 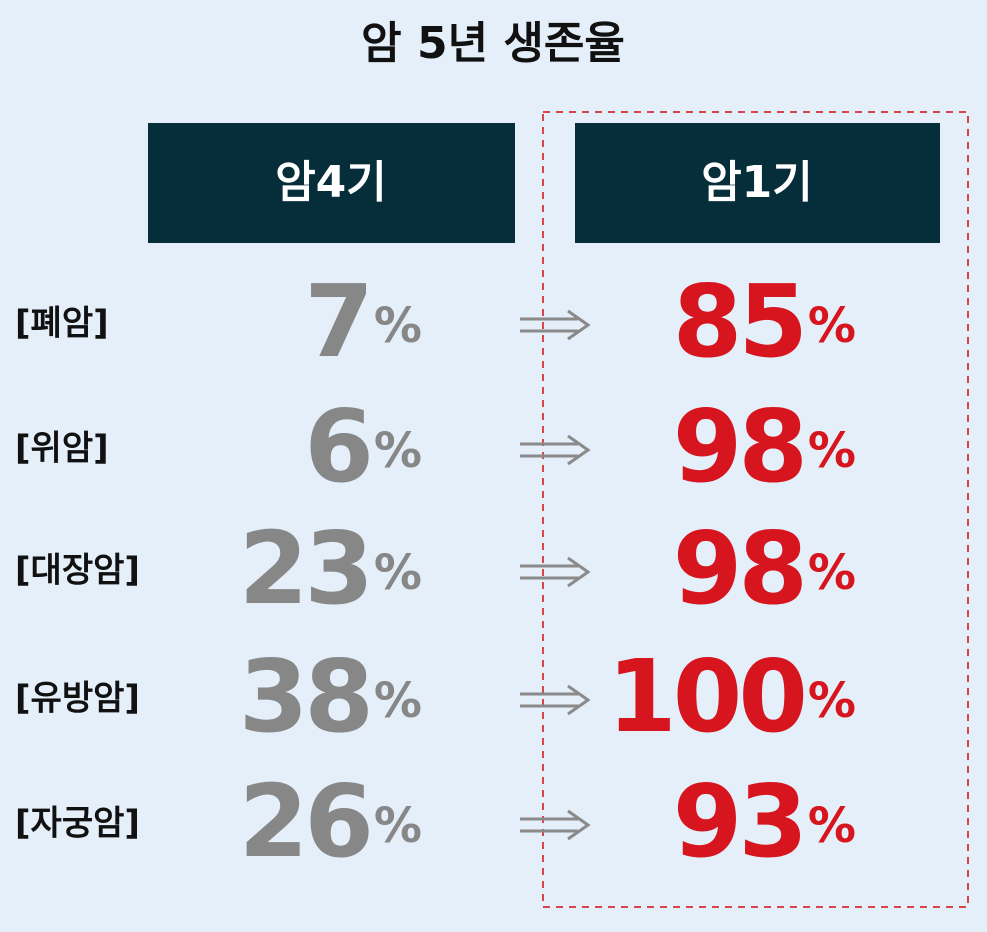 What do you see at coordinates (304, 568) in the screenshot?
I see `value-number: 23` at bounding box center [304, 568].